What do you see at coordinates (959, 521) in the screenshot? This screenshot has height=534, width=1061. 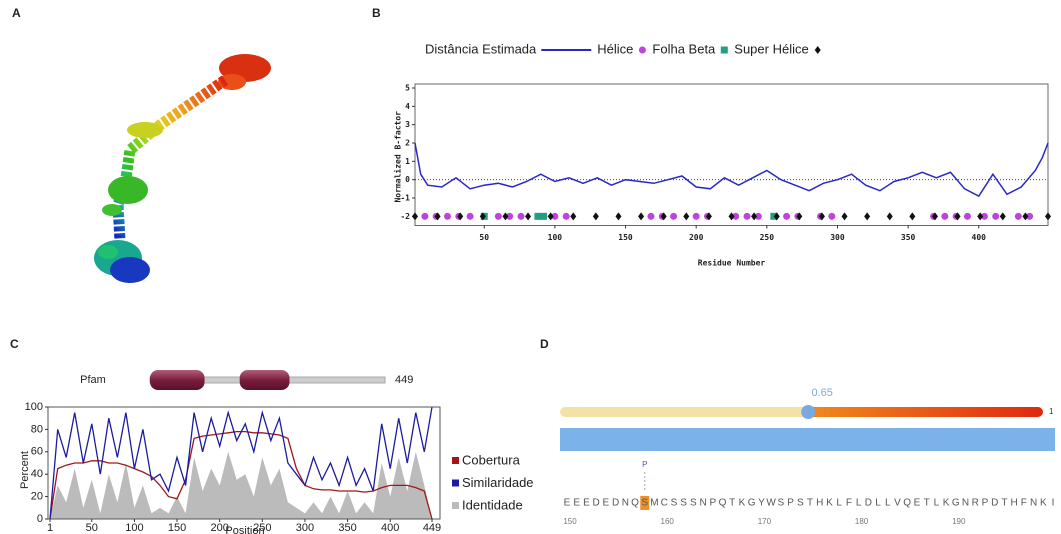 I see `x-tick-label: 190` at bounding box center [959, 521].